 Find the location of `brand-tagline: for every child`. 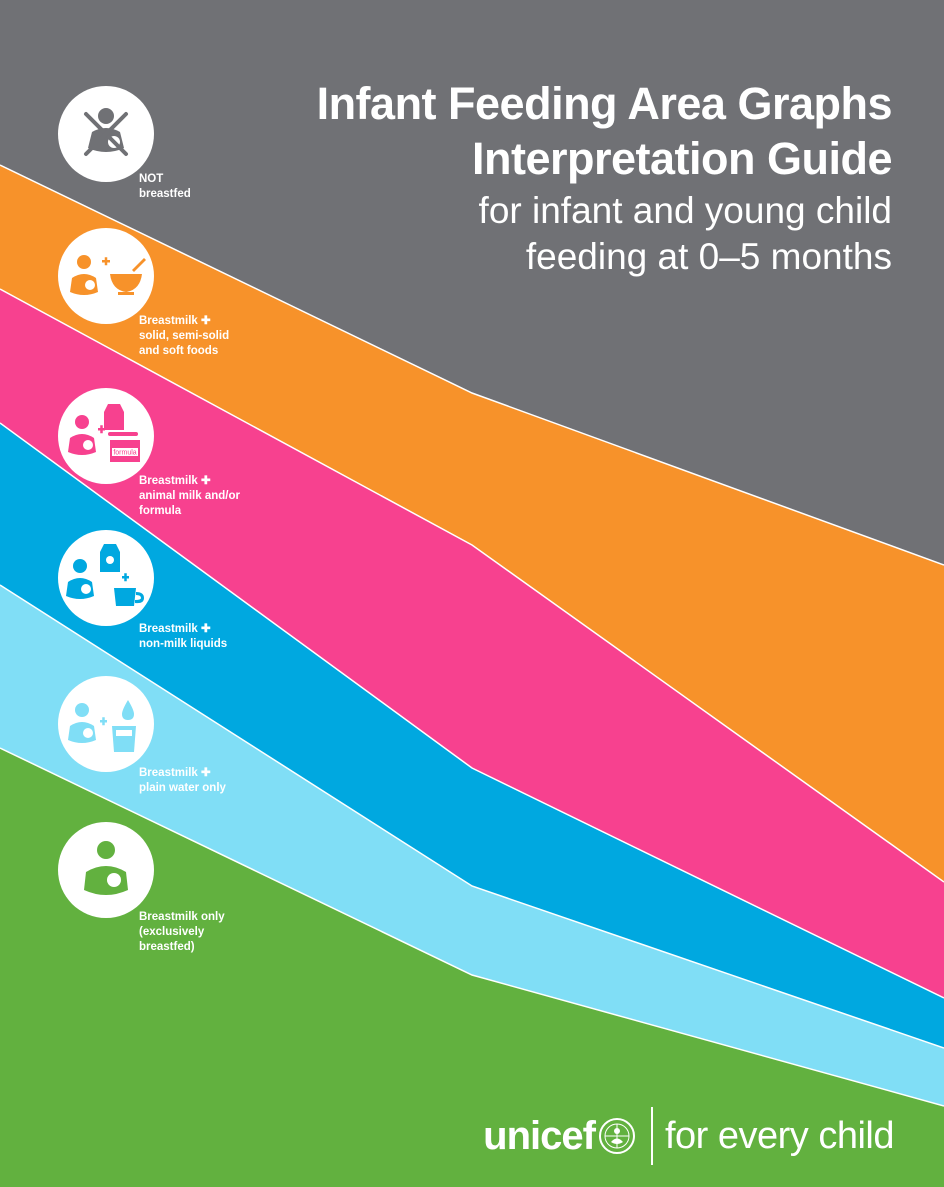

brand-tagline: for every child is located at coordinates (779, 1135).